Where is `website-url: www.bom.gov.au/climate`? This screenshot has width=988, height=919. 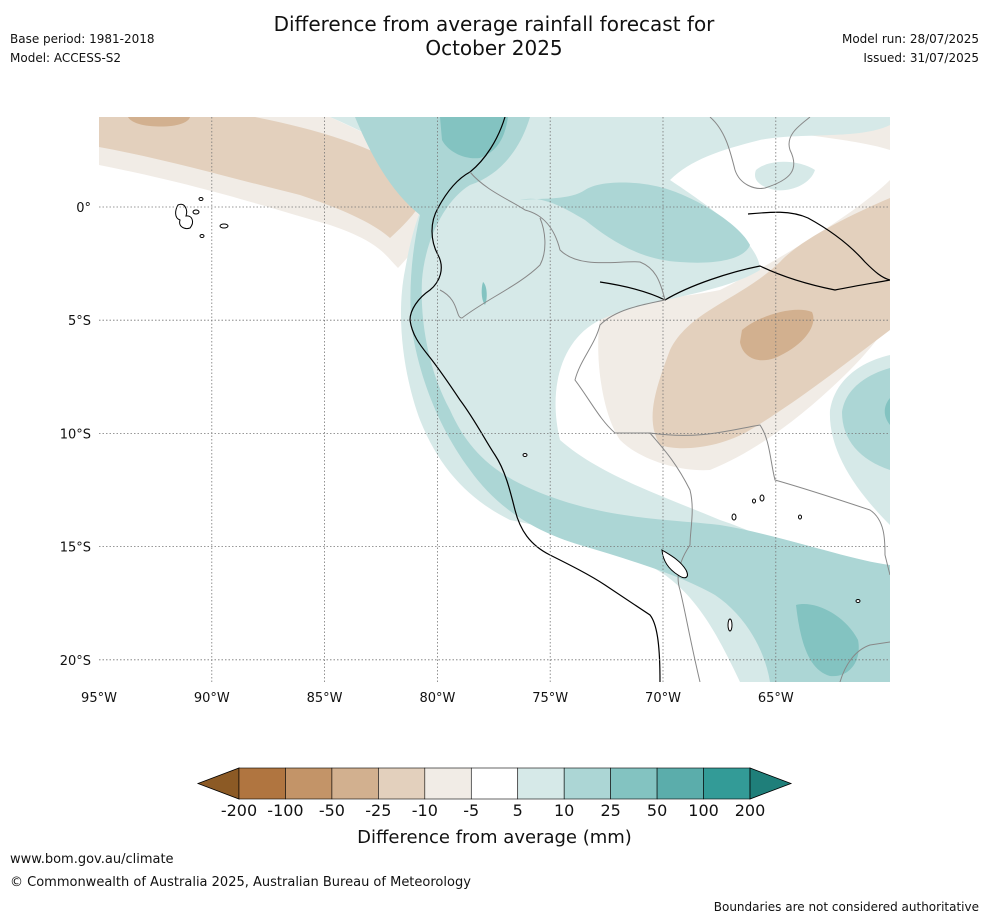
website-url: www.bom.gov.au/climate is located at coordinates (92, 859).